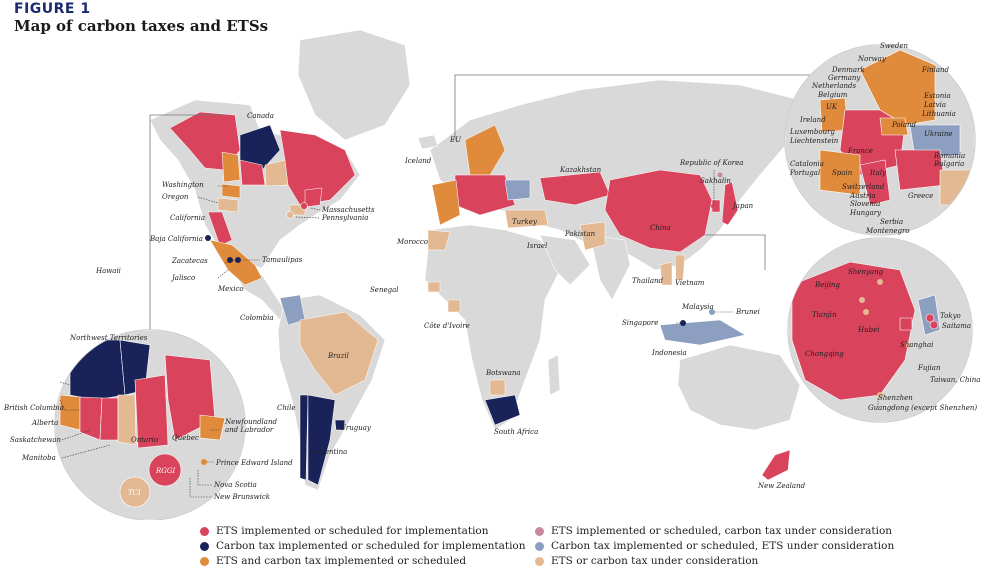 The image size is (1000, 569). What do you see at coordinates (144, 440) in the screenshot?
I see `label-ontario: Ontario` at bounding box center [144, 440].